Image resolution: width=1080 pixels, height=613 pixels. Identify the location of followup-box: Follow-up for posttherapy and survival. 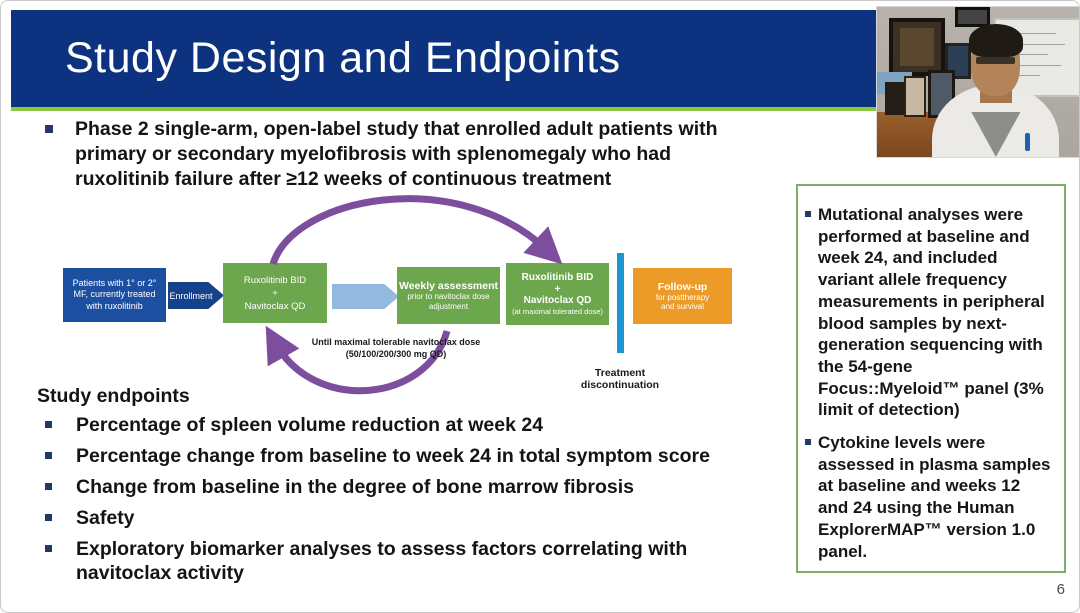
(682, 296).